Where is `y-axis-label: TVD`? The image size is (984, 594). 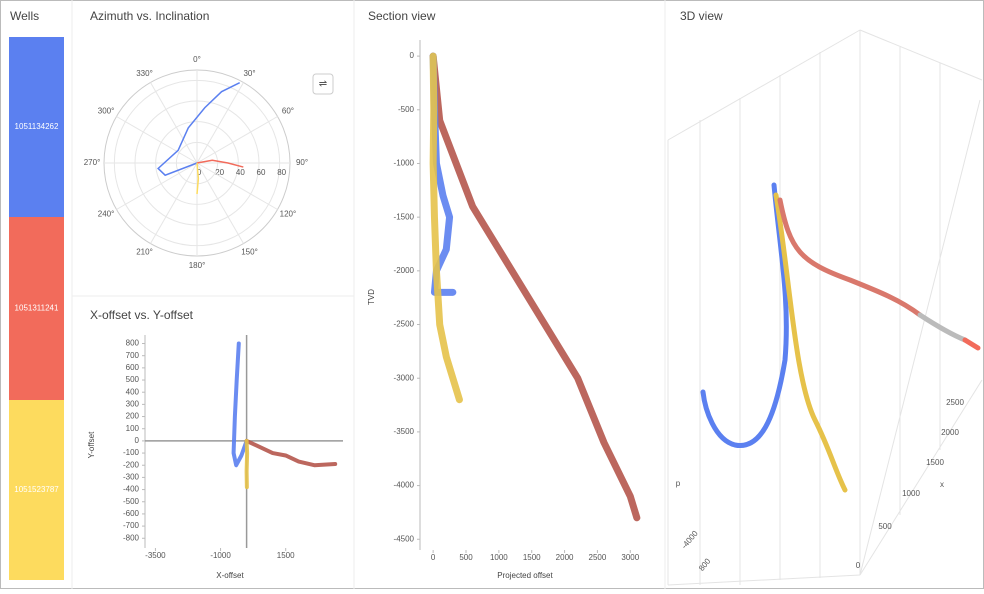 y-axis-label: TVD is located at coordinates (371, 297).